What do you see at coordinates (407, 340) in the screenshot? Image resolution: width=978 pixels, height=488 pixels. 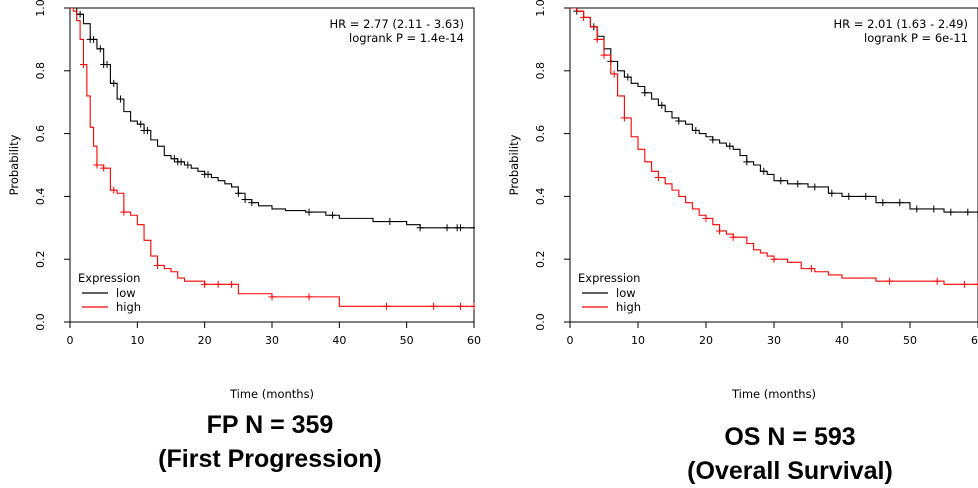 I see `x-tick-label: 50` at bounding box center [407, 340].